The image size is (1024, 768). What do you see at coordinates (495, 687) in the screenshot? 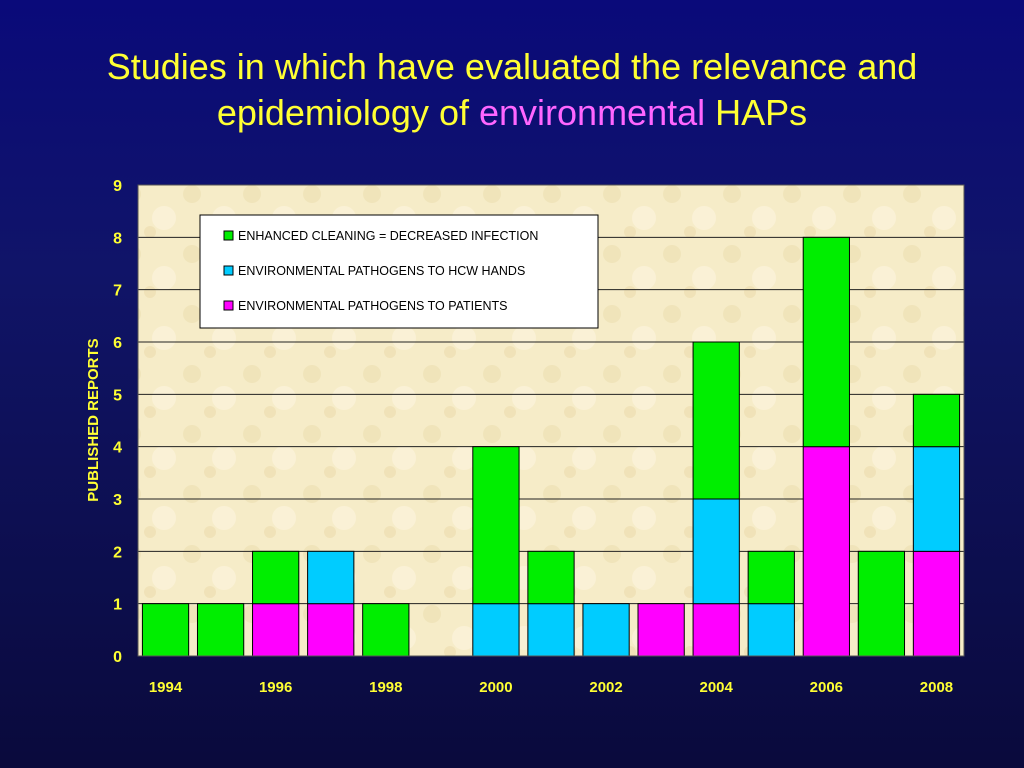
I see `x-tick-label: 2000` at bounding box center [495, 687].